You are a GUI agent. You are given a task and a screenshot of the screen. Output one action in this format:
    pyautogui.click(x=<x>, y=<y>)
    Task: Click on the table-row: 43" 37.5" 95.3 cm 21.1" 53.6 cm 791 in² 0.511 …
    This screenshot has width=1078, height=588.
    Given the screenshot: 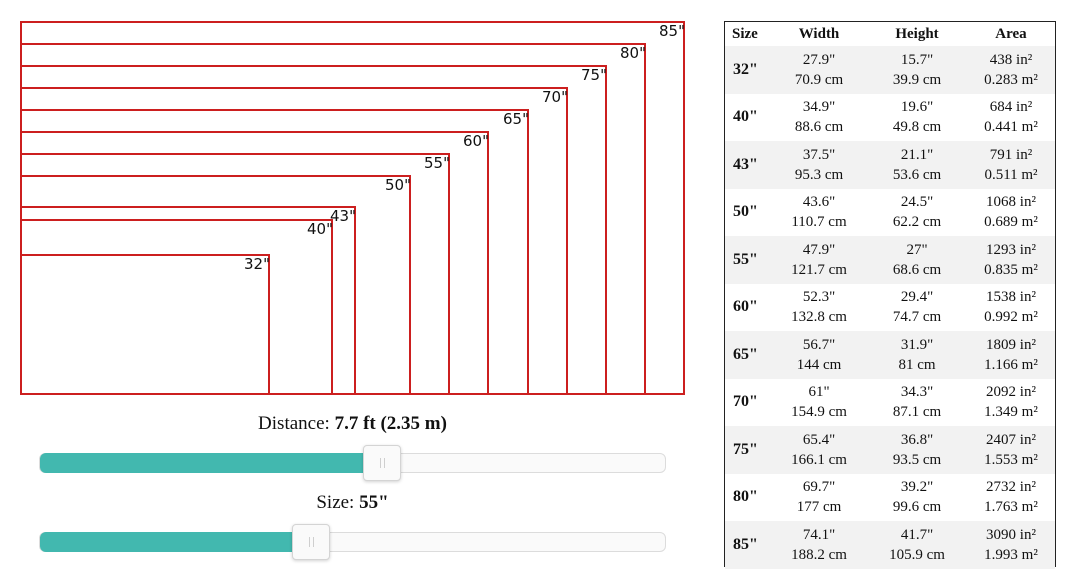 What is the action you would take?
    pyautogui.click(x=890, y=165)
    